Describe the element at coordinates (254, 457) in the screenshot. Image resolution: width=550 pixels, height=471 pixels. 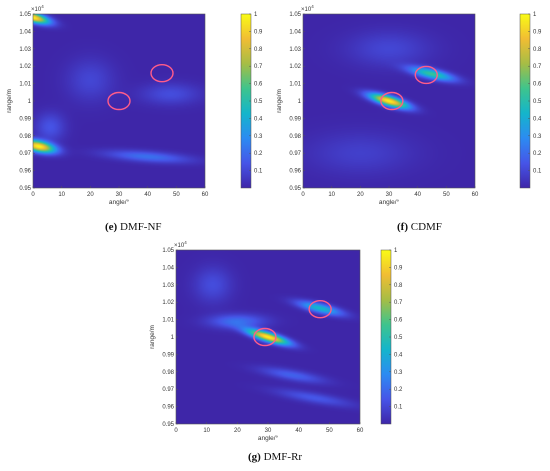
I see `caption-letter-g: (g)` at that location.